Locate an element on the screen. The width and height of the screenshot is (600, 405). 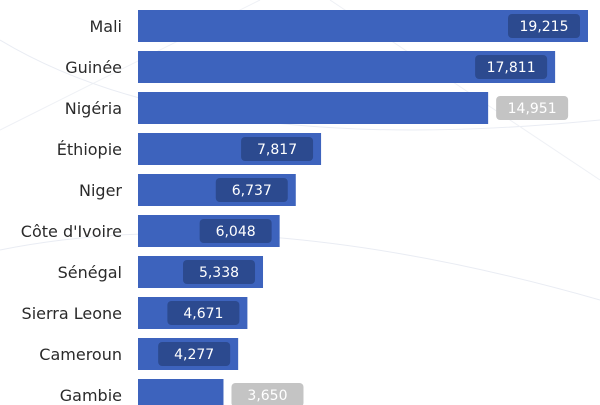
category-label: Cameroun is located at coordinates (80, 354).